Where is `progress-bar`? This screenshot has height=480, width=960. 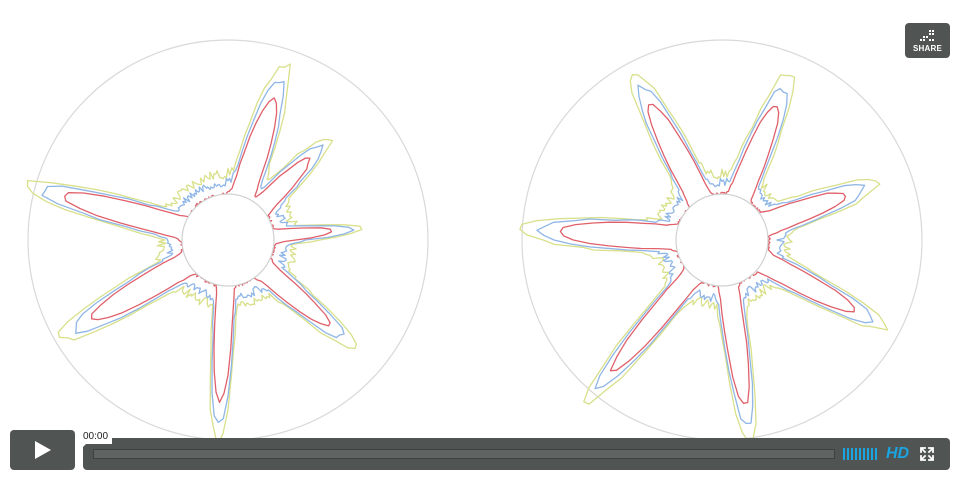 progress-bar is located at coordinates (464, 454).